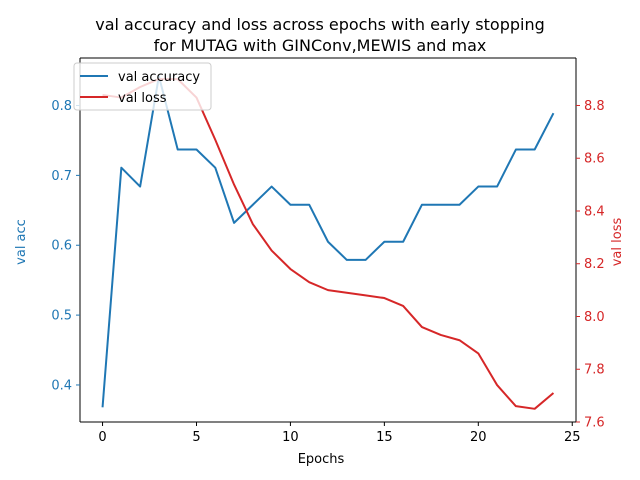 The height and width of the screenshot is (480, 640). I want to click on y-left-tick-label: 0.5, so click(61, 316).